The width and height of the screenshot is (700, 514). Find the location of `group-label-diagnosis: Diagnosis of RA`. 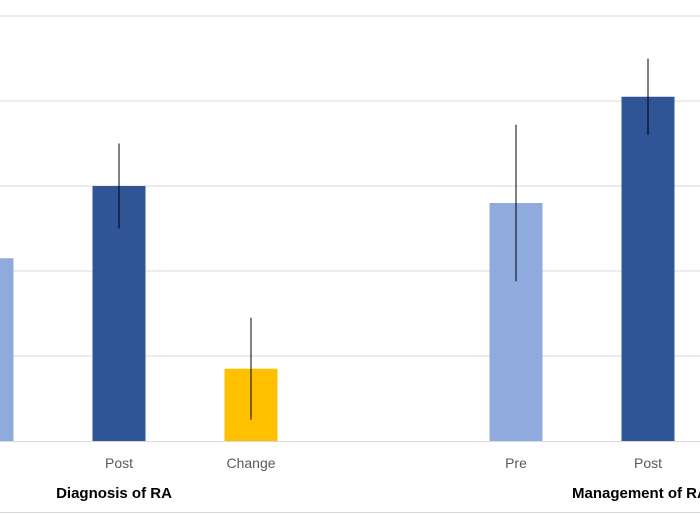

group-label-diagnosis: Diagnosis of RA is located at coordinates (114, 493).